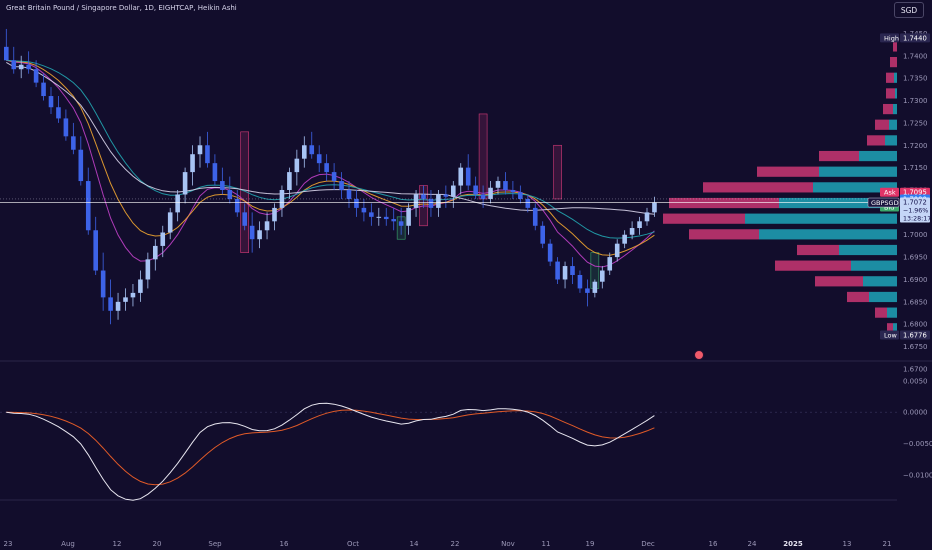 This screenshot has height=550, width=932. Describe the element at coordinates (915, 146) in the screenshot. I see `price-tick-label: 1.7200` at that location.